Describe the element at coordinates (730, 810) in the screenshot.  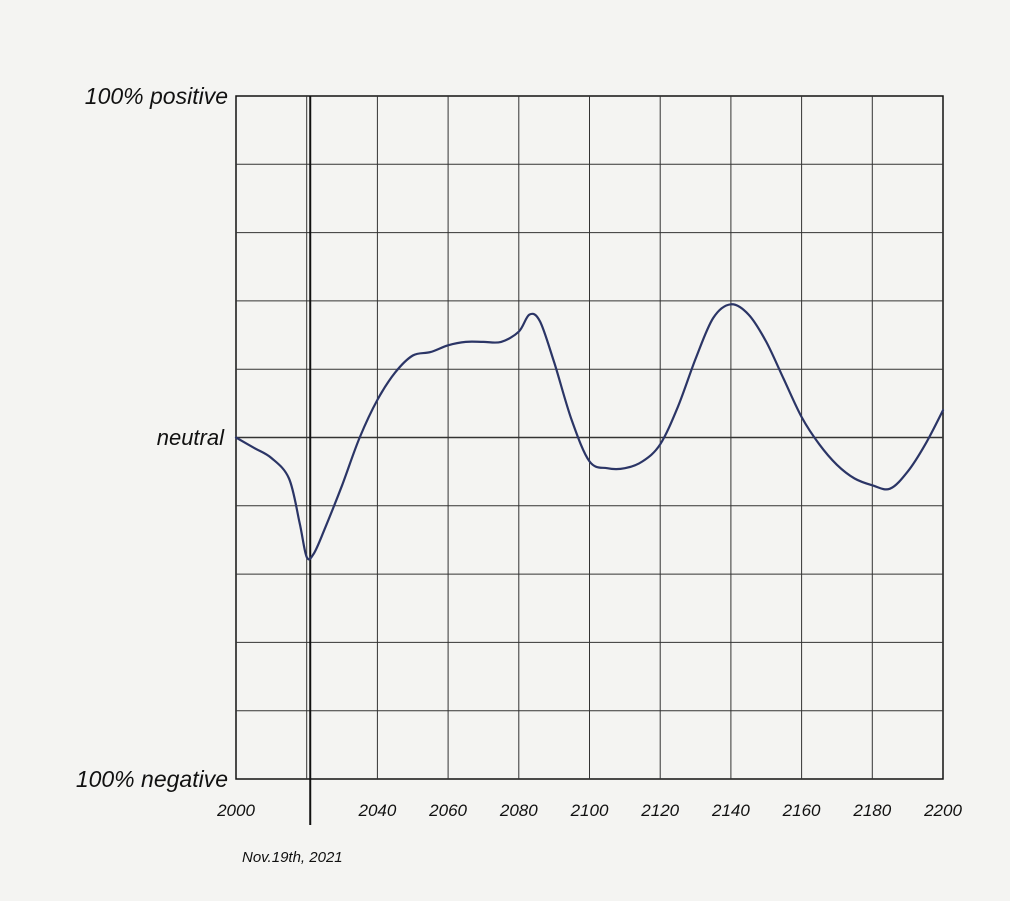
I see `x-tick-label: 2140` at that location.